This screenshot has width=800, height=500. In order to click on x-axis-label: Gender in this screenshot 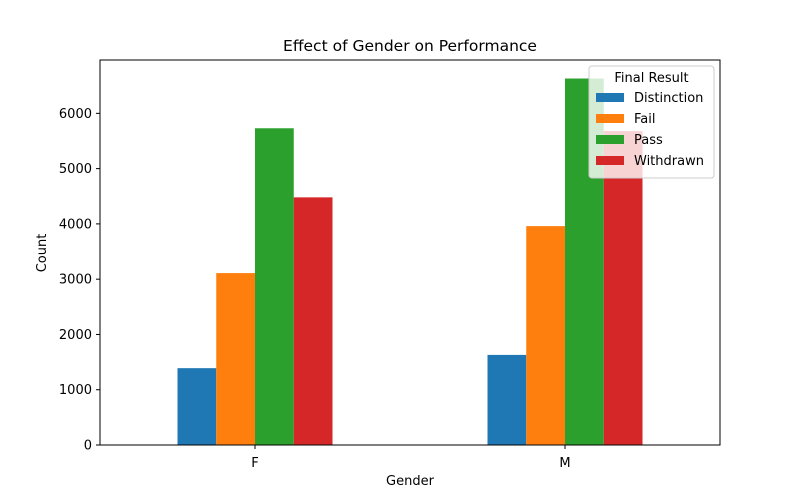, I will do `click(410, 481)`.